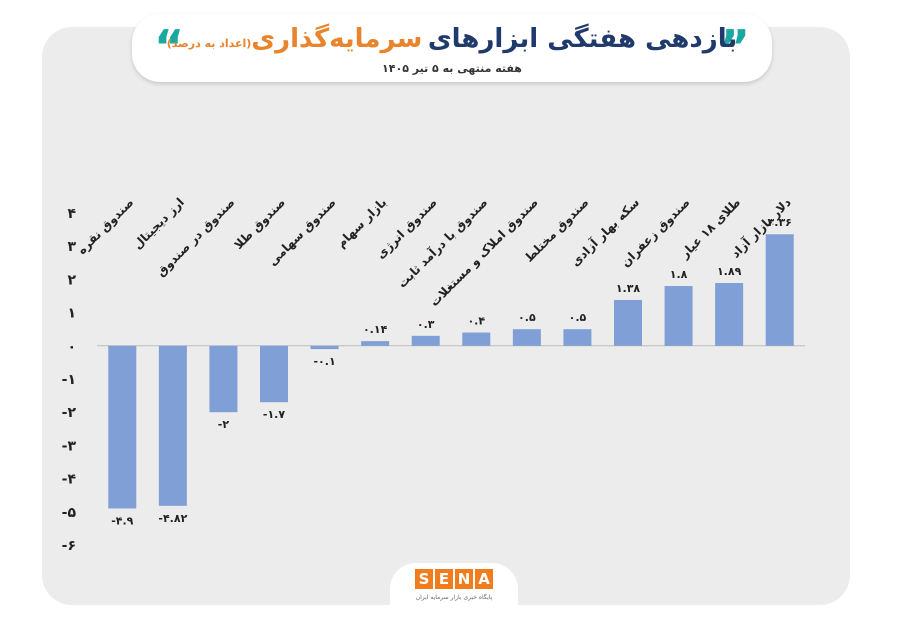 Image resolution: width=900 pixels, height=622 pixels. What do you see at coordinates (69, 413) in the screenshot?
I see `y-tick-label: -۲` at bounding box center [69, 413].